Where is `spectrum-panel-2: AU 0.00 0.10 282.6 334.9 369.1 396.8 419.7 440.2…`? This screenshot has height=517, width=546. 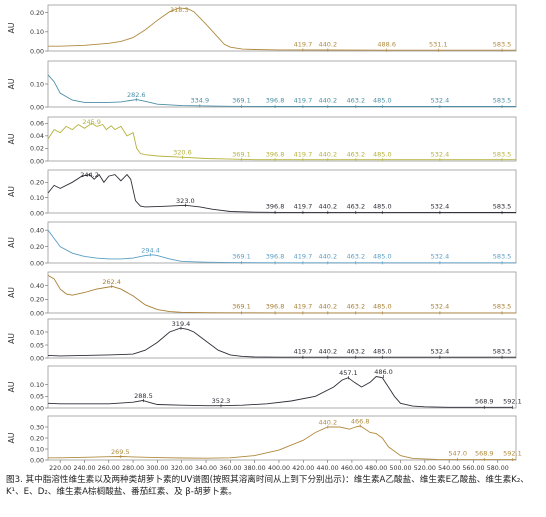 spectrum-panel-2: AU 0.00 0.10 282.6 334.9 369.1 396.8 419.7 440.2… is located at coordinates (262, 85).